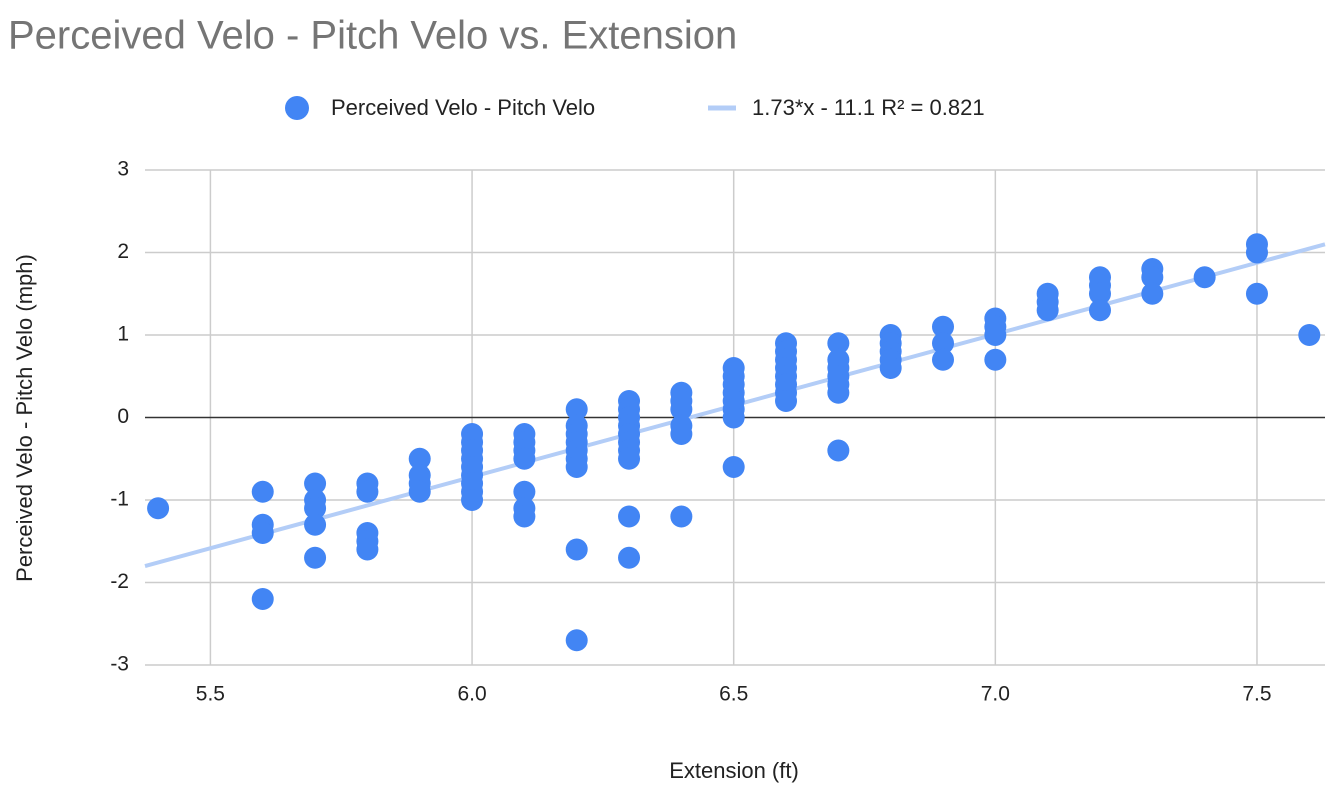  Describe the element at coordinates (868, 107) in the screenshot. I see `legend-label: 1.73*x - 11.1 R² = 0.821` at that location.